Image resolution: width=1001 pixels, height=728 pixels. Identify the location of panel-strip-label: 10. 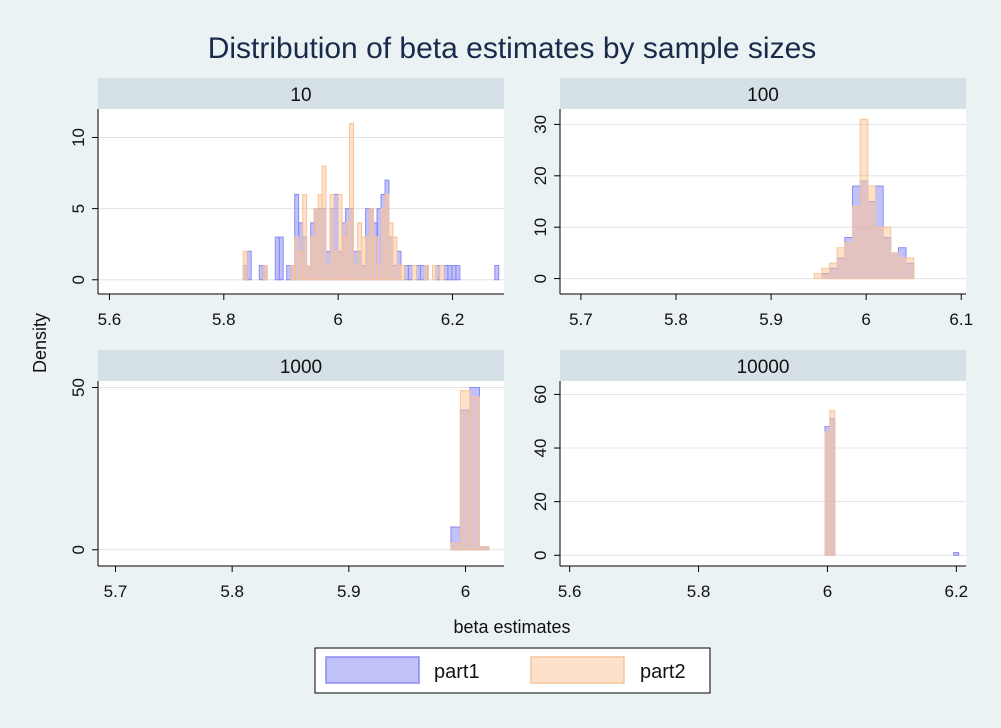
(300, 95).